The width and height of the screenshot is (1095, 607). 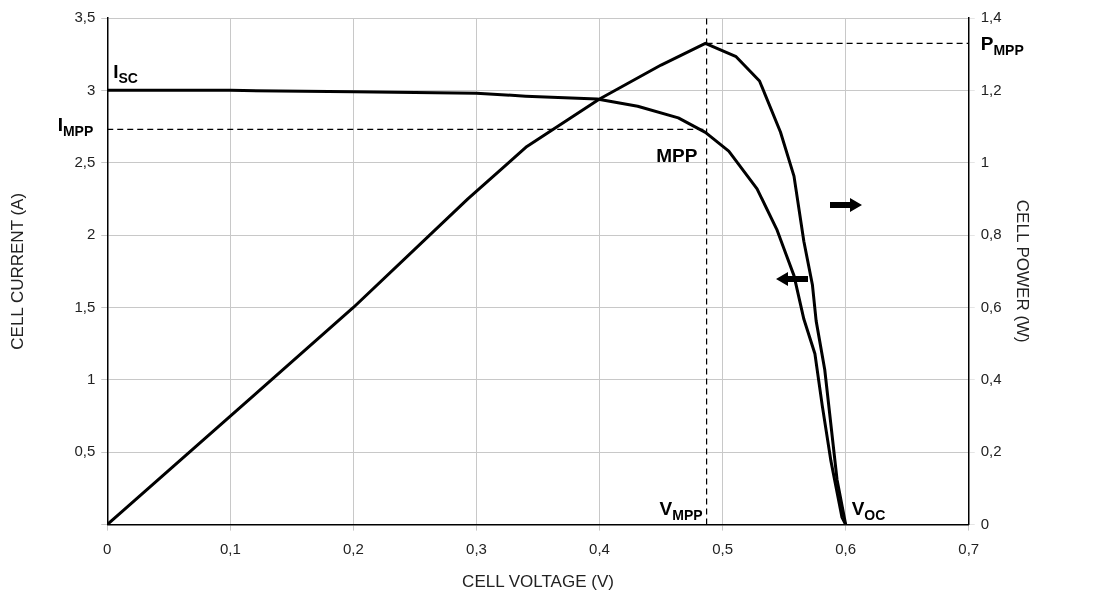 What do you see at coordinates (991, 306) in the screenshot?
I see `y2-tick-label: 0,6` at bounding box center [991, 306].